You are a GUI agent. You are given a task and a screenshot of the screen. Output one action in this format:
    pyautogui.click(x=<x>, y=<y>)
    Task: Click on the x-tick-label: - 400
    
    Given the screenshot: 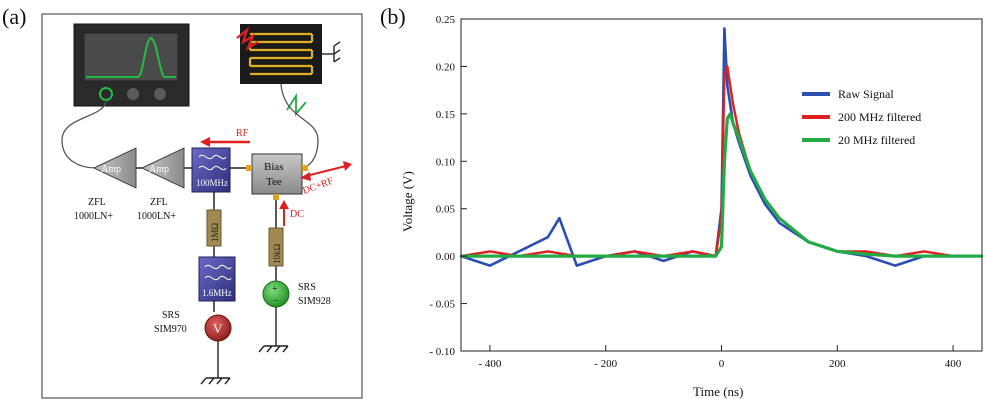 What is the action you would take?
    pyautogui.click(x=489, y=364)
    